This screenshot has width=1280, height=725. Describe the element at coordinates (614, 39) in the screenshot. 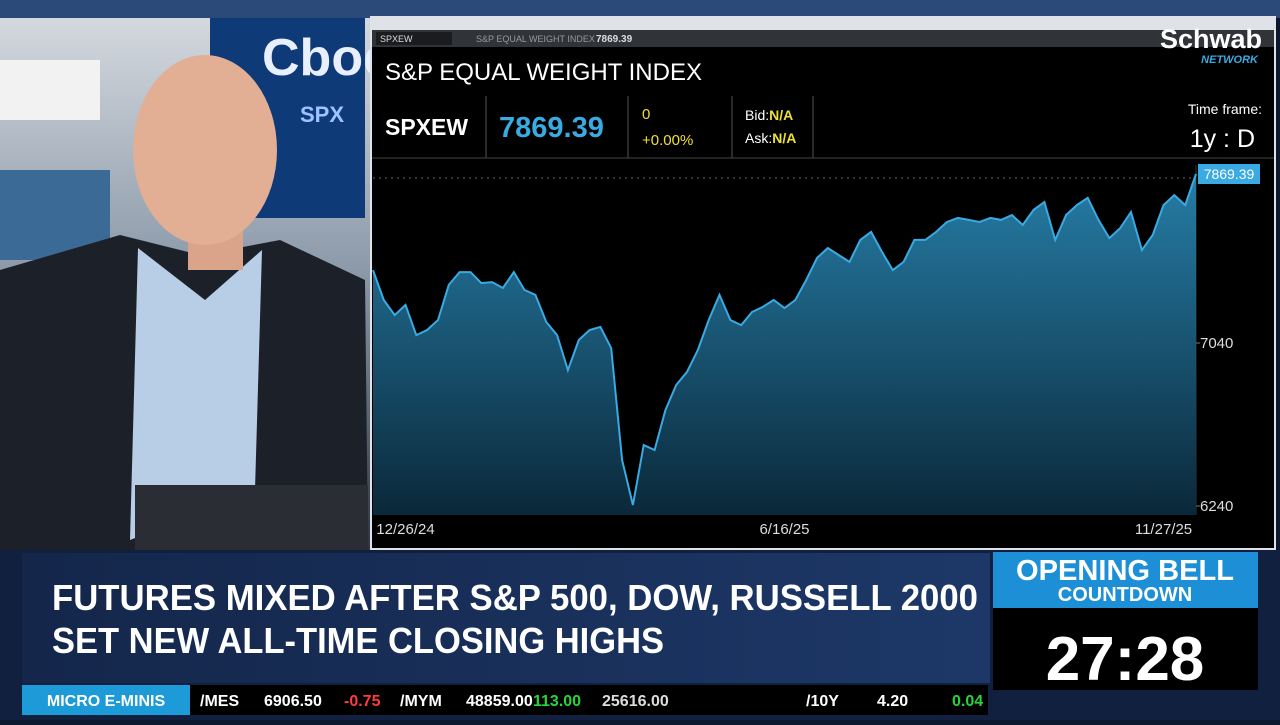

I see `toolbar-price: 7869.39` at that location.